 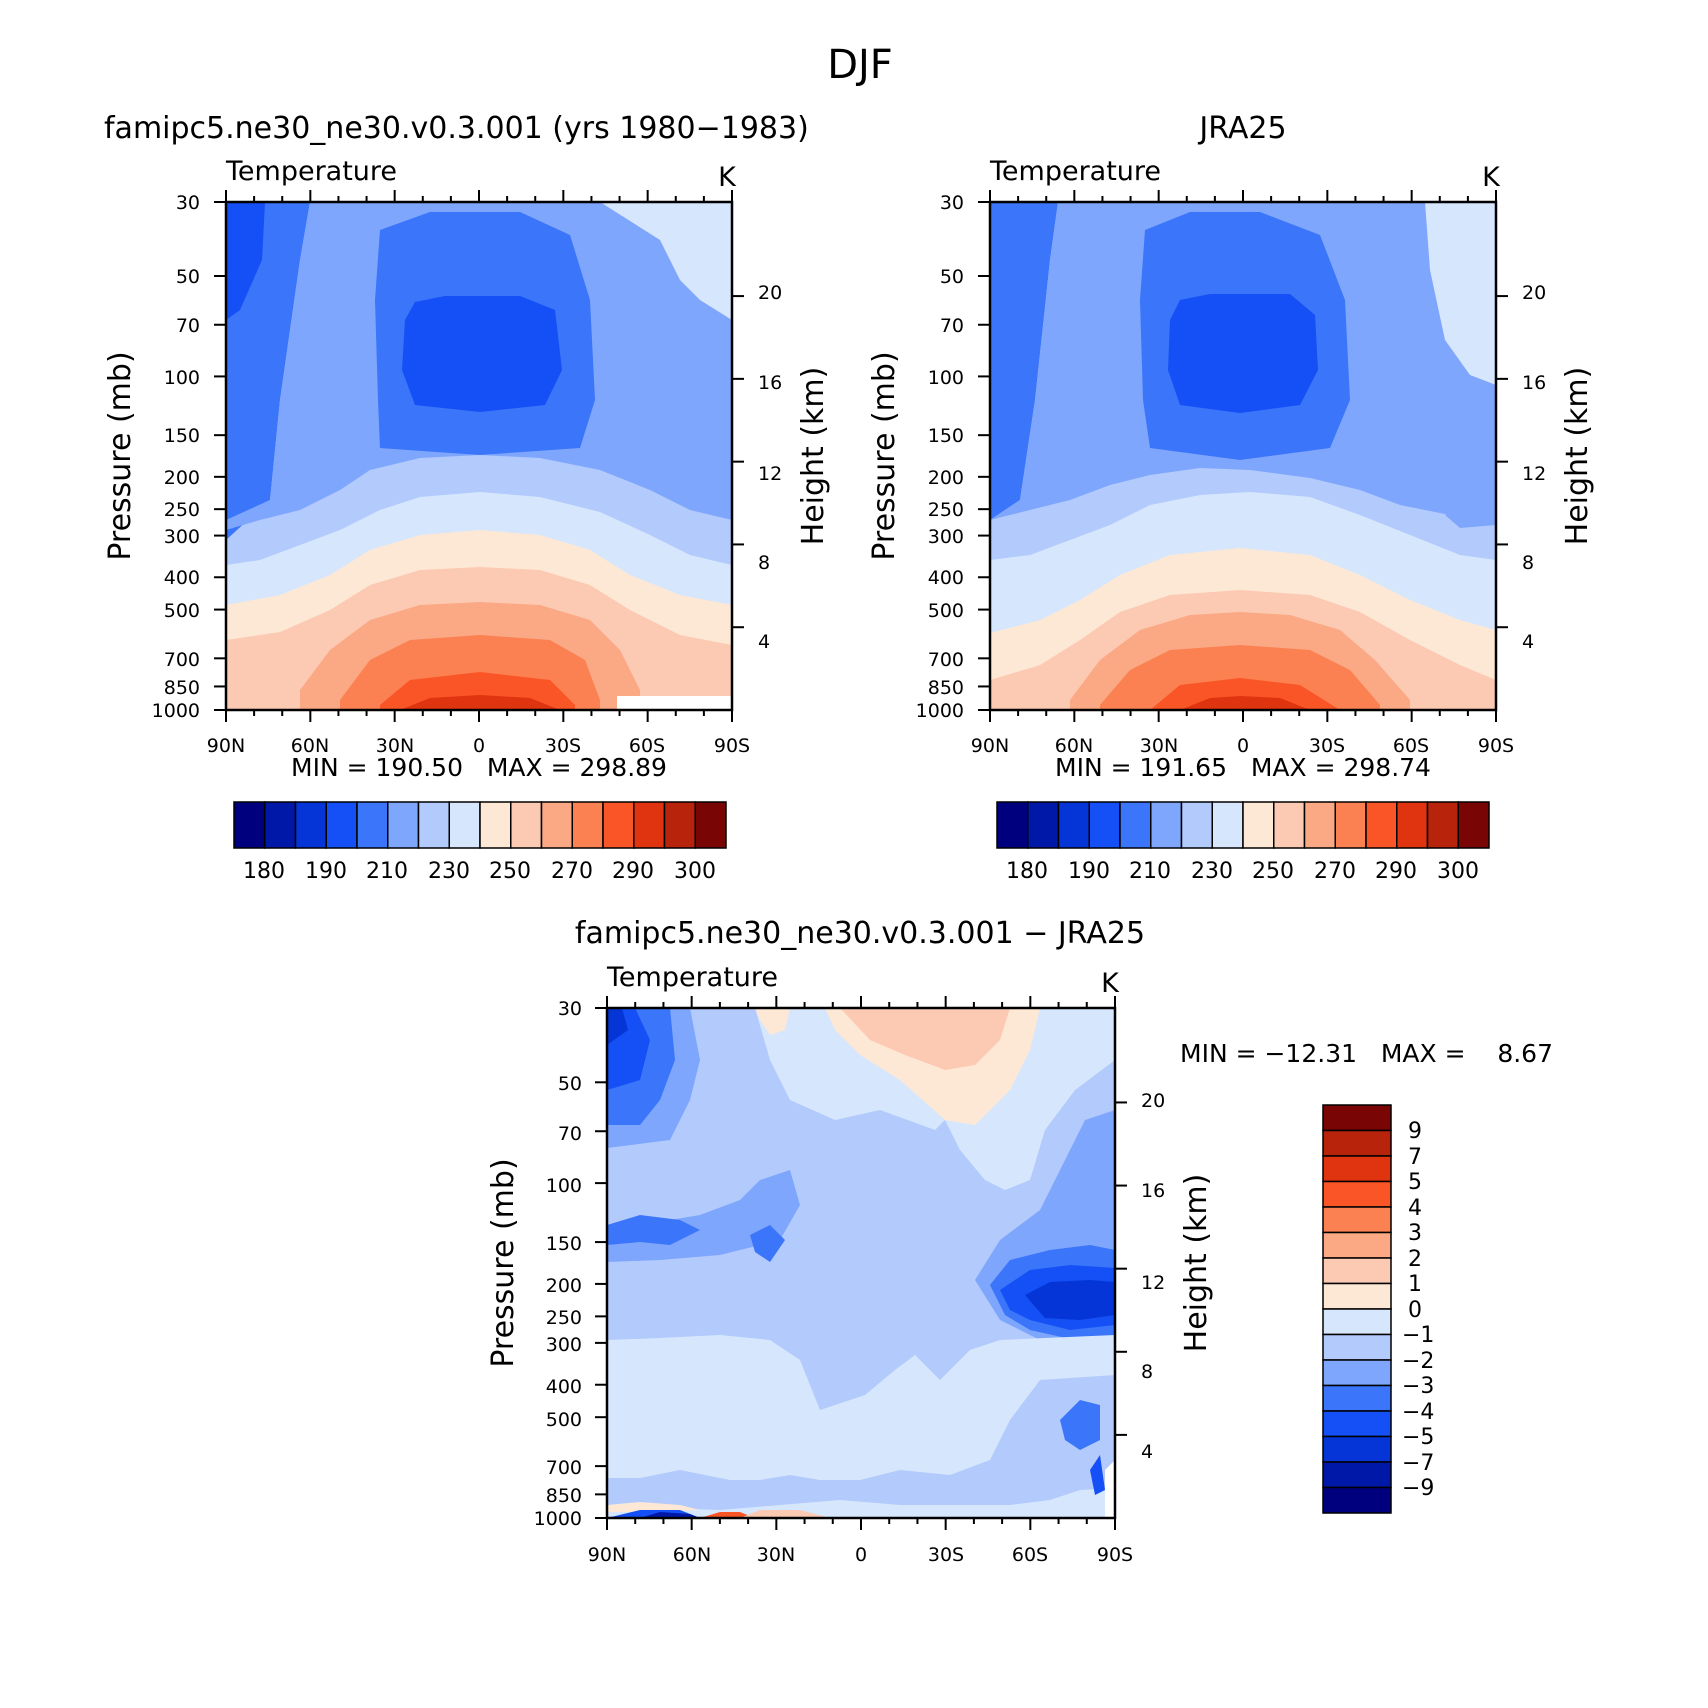 I want to click on stats-label: MIN = 190.50 MAX = 298.89, so click(x=479, y=767).